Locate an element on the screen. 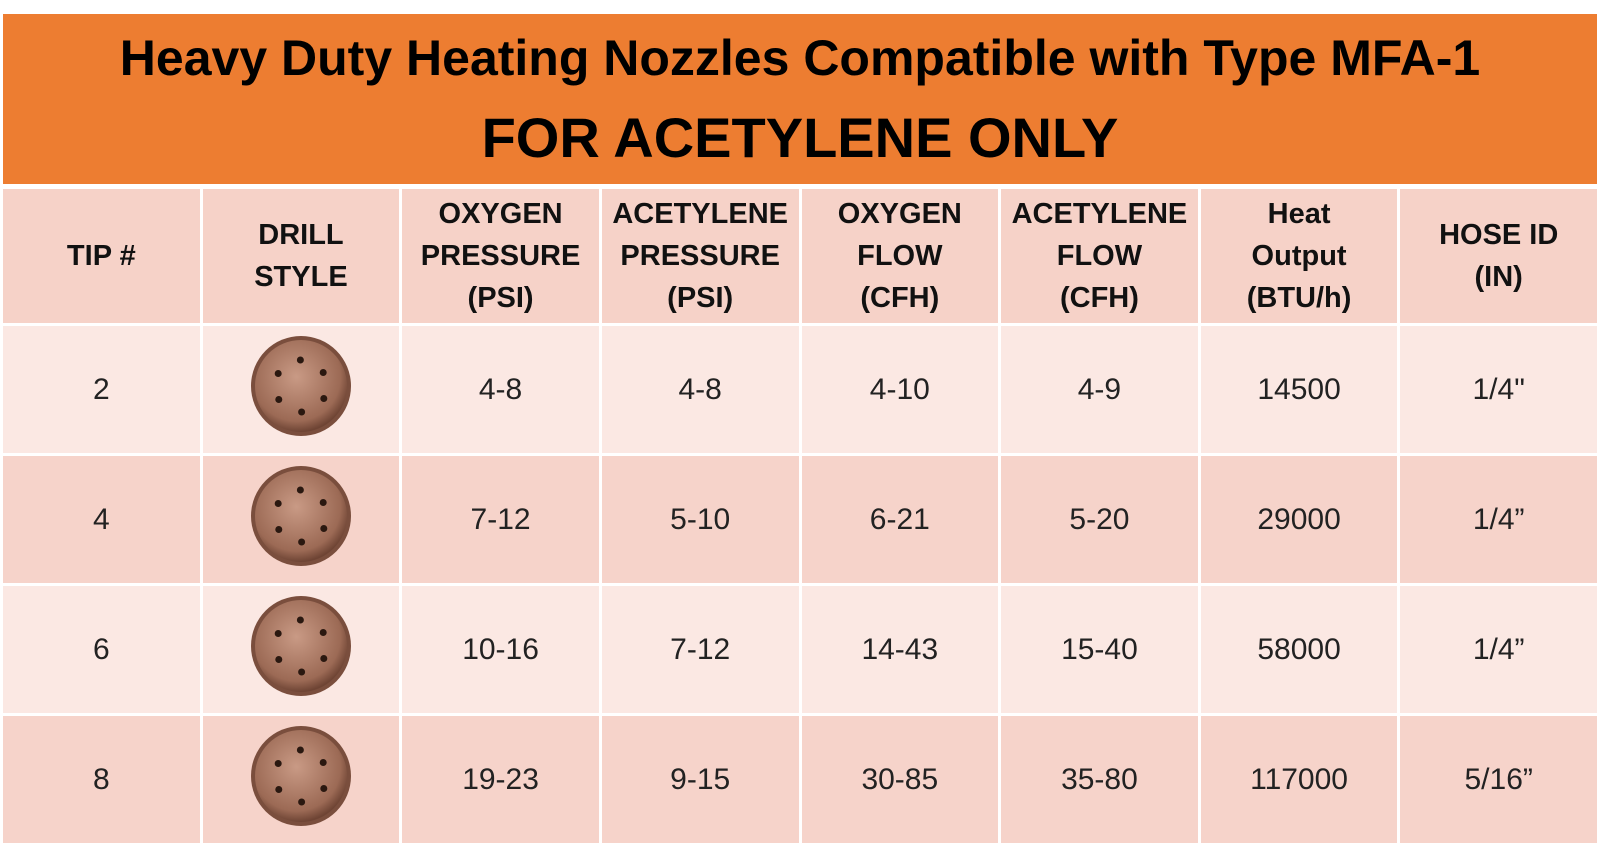  value-cell: 4-10 is located at coordinates (900, 389).